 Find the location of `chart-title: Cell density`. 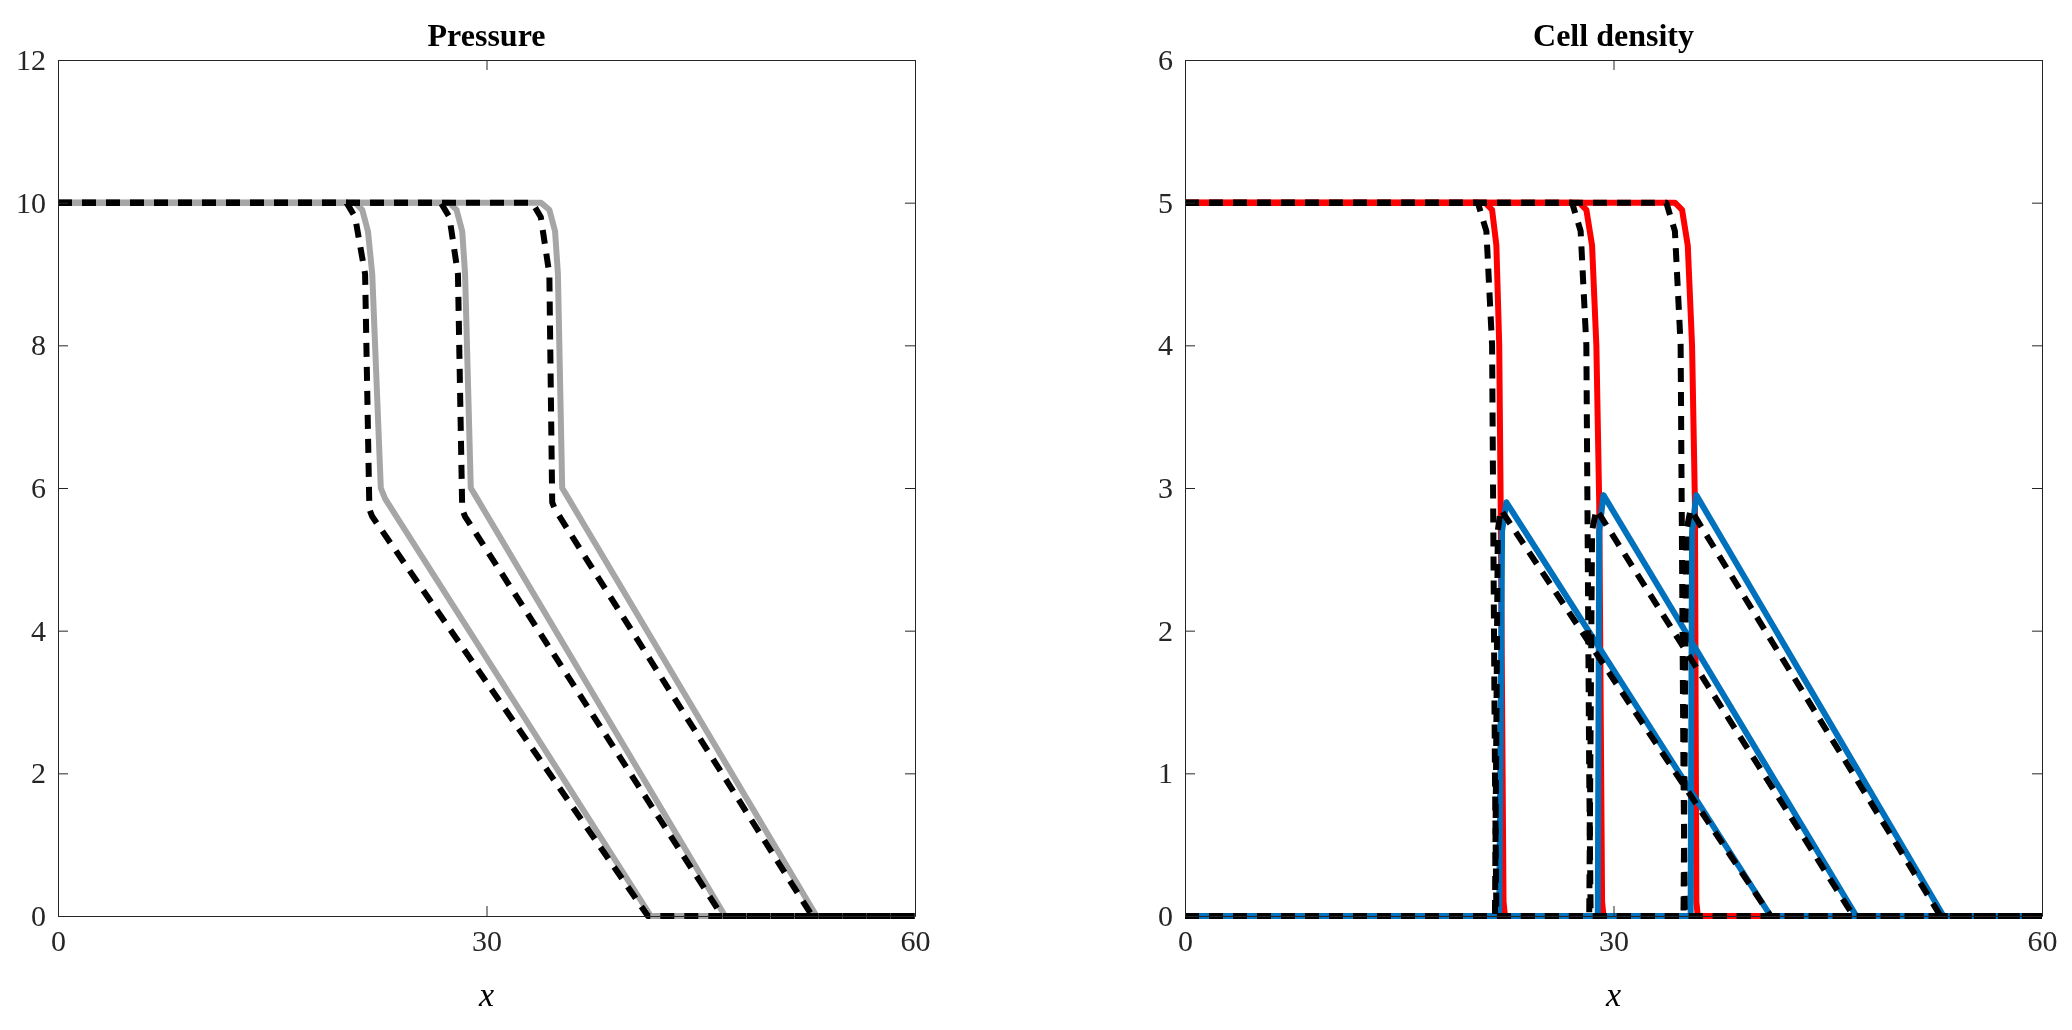

chart-title: Cell density is located at coordinates (1613, 35).